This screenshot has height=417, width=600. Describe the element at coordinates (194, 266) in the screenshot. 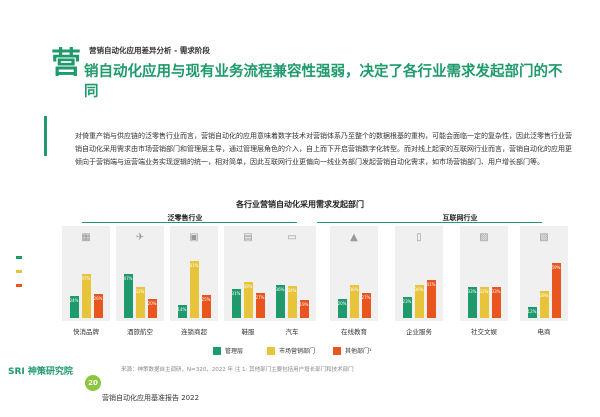

I see `bar-value-label: 61%` at that location.